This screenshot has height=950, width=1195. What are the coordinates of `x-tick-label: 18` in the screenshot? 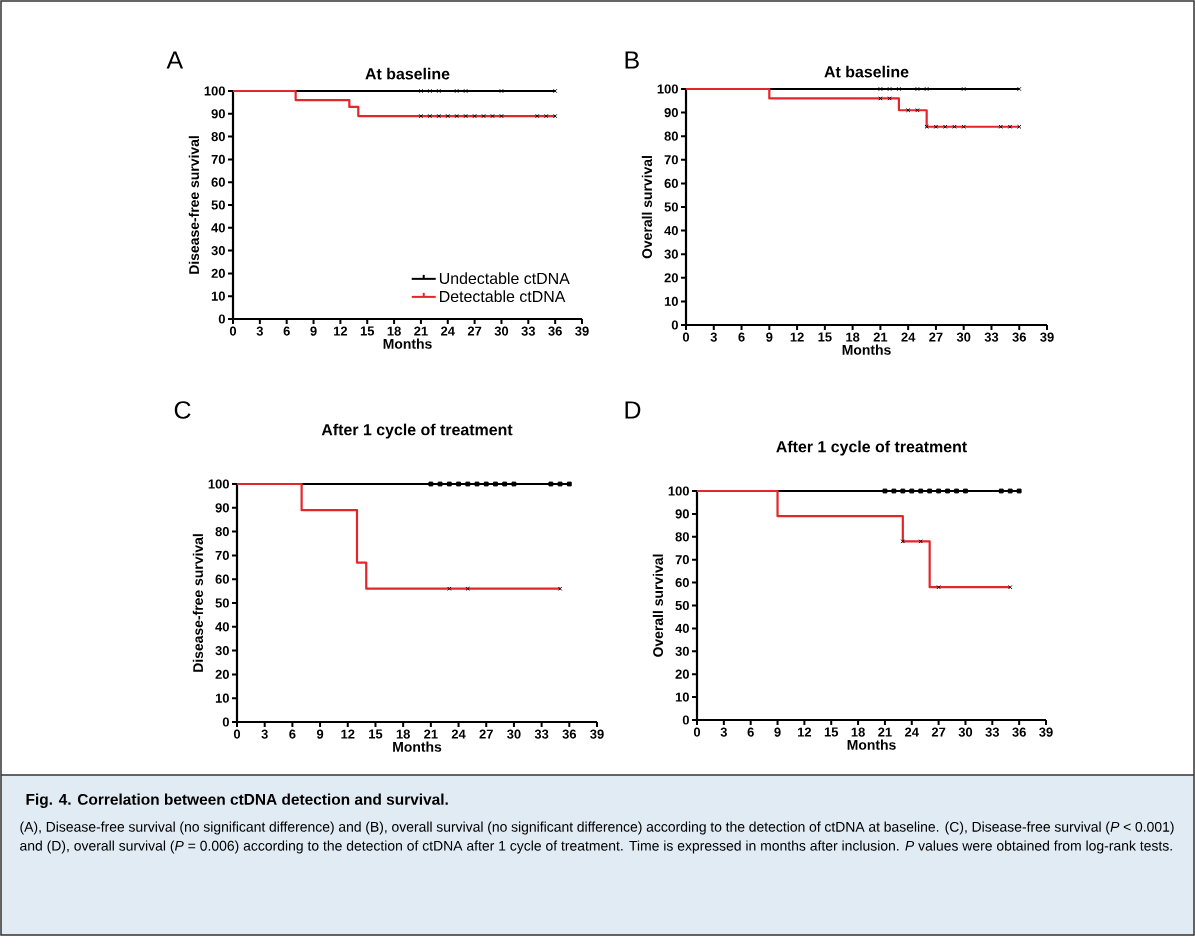 It's located at (394, 331).